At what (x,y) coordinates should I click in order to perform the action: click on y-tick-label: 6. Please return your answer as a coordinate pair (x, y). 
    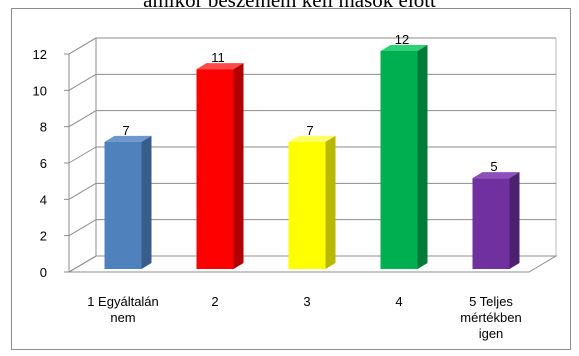
    Looking at the image, I should click on (43, 163).